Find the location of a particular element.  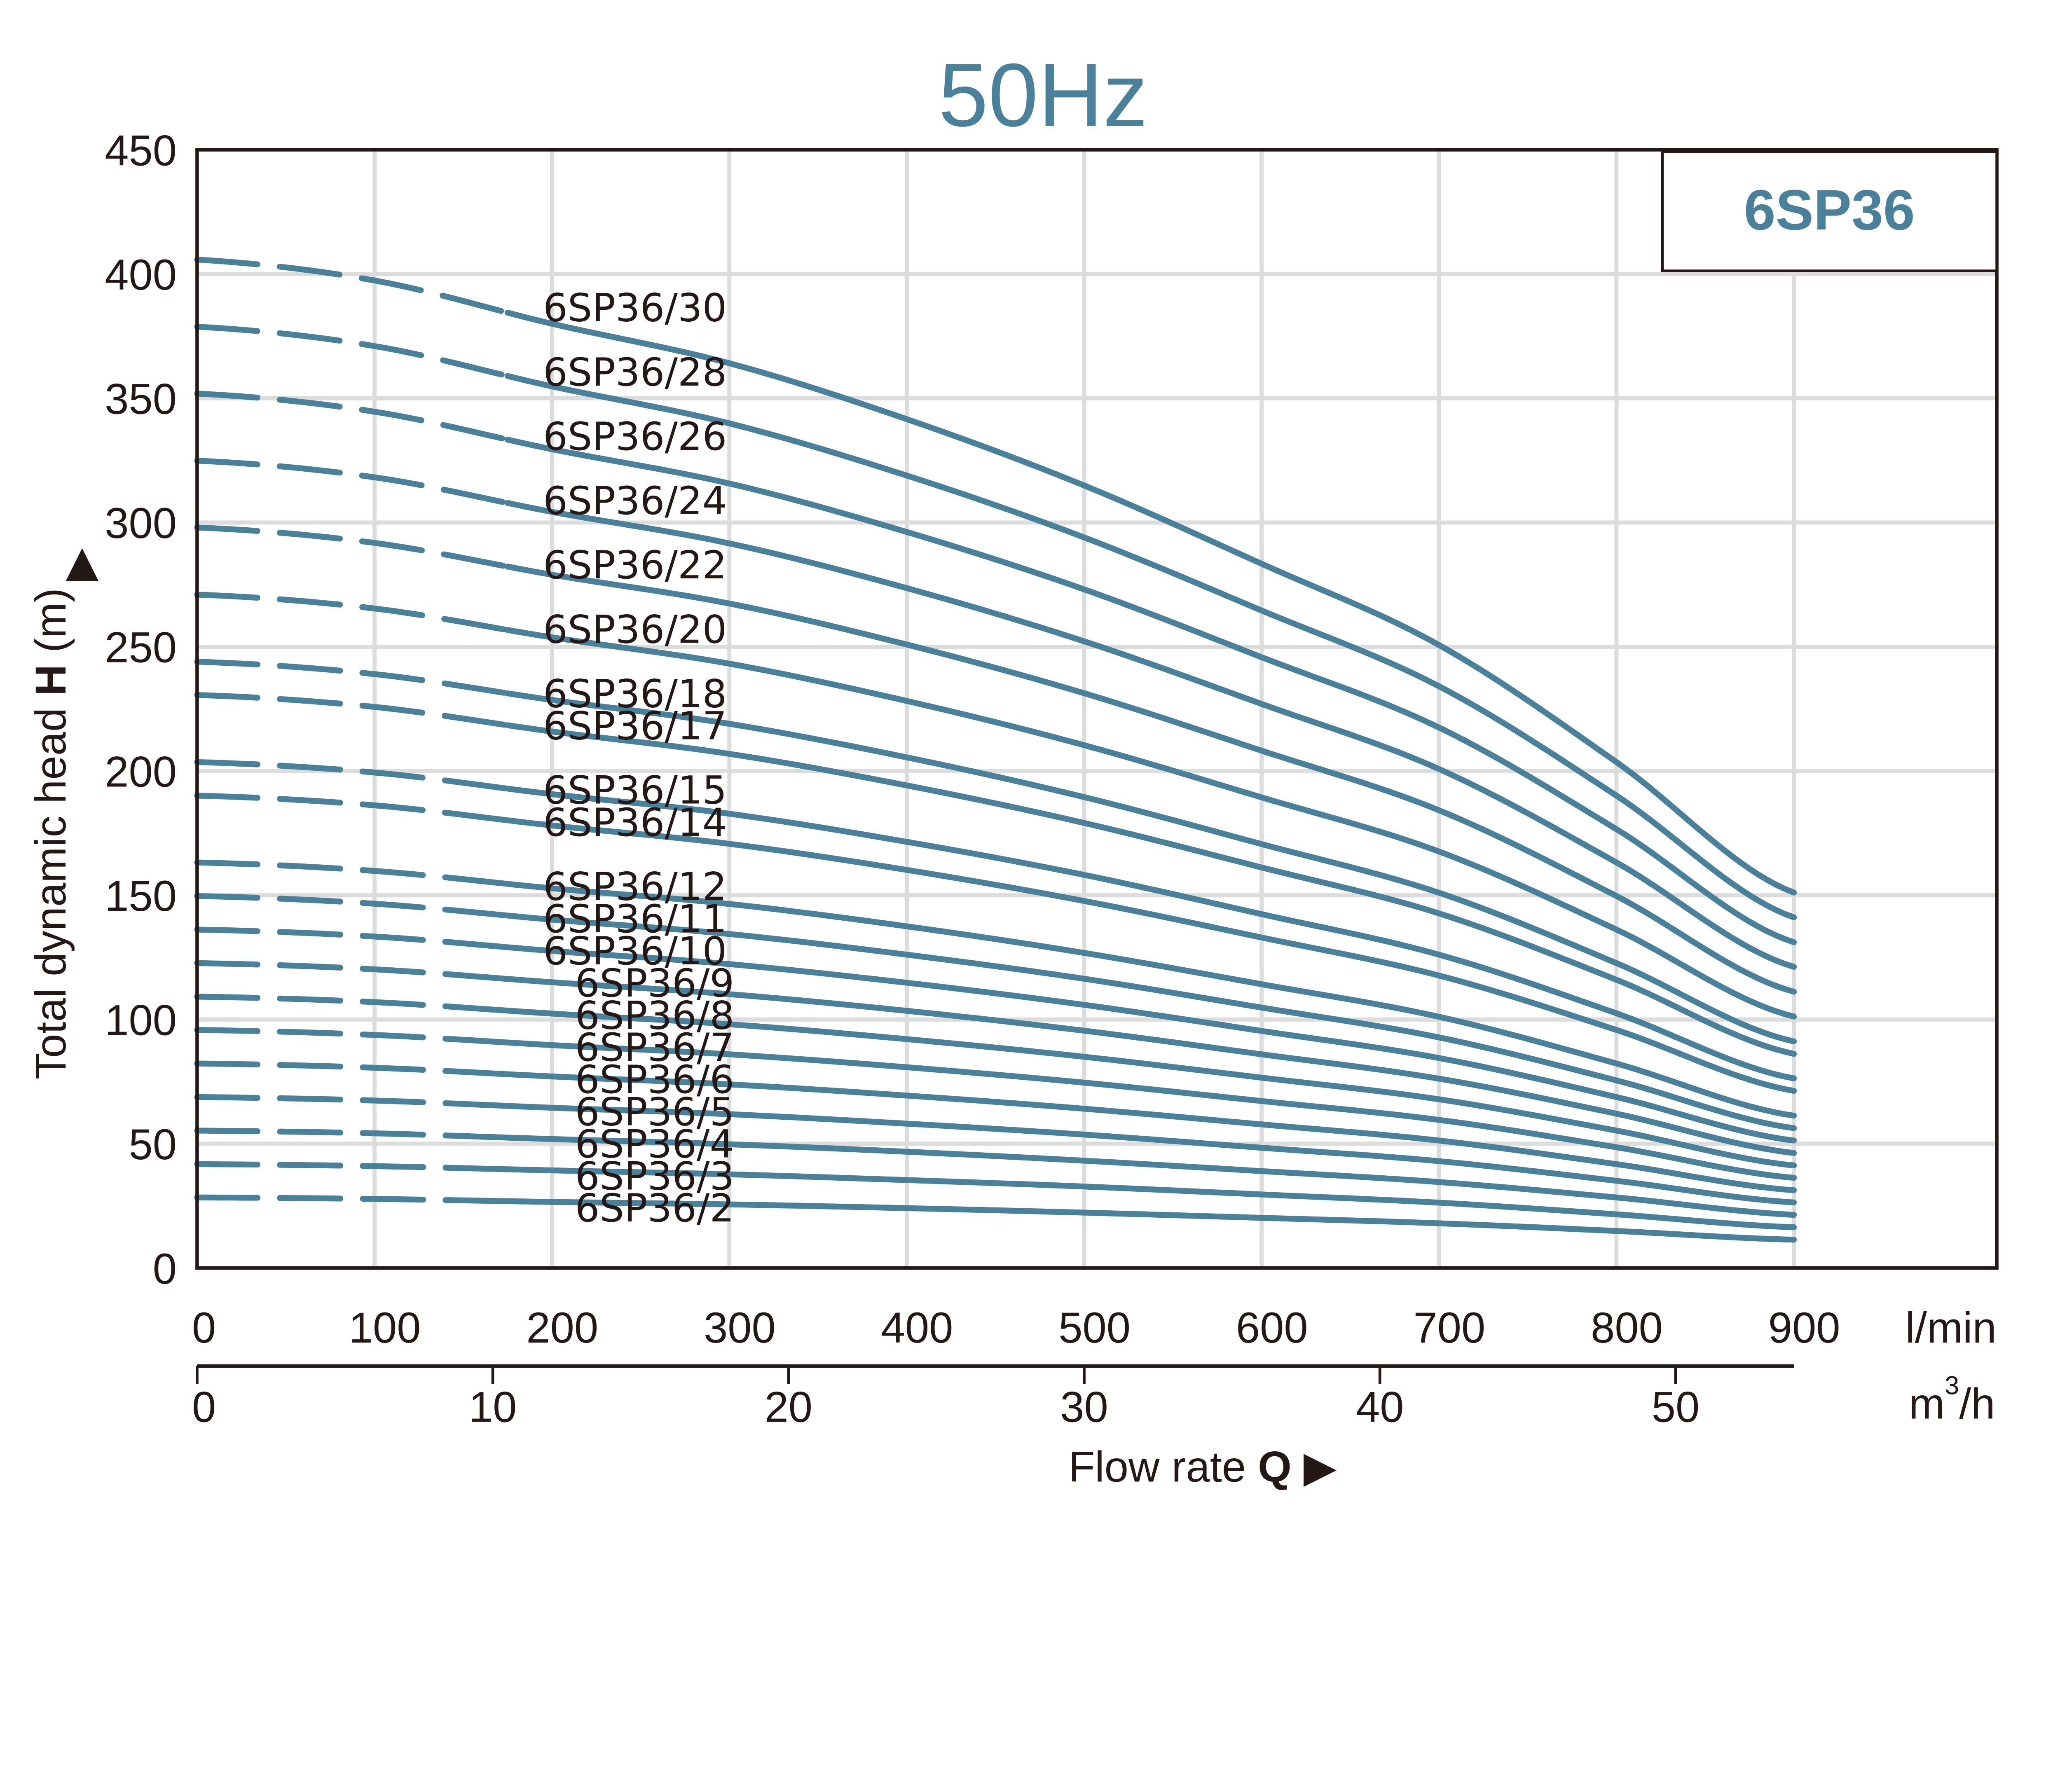

curve-dashed-6SP36/17 is located at coordinates (352, 710).